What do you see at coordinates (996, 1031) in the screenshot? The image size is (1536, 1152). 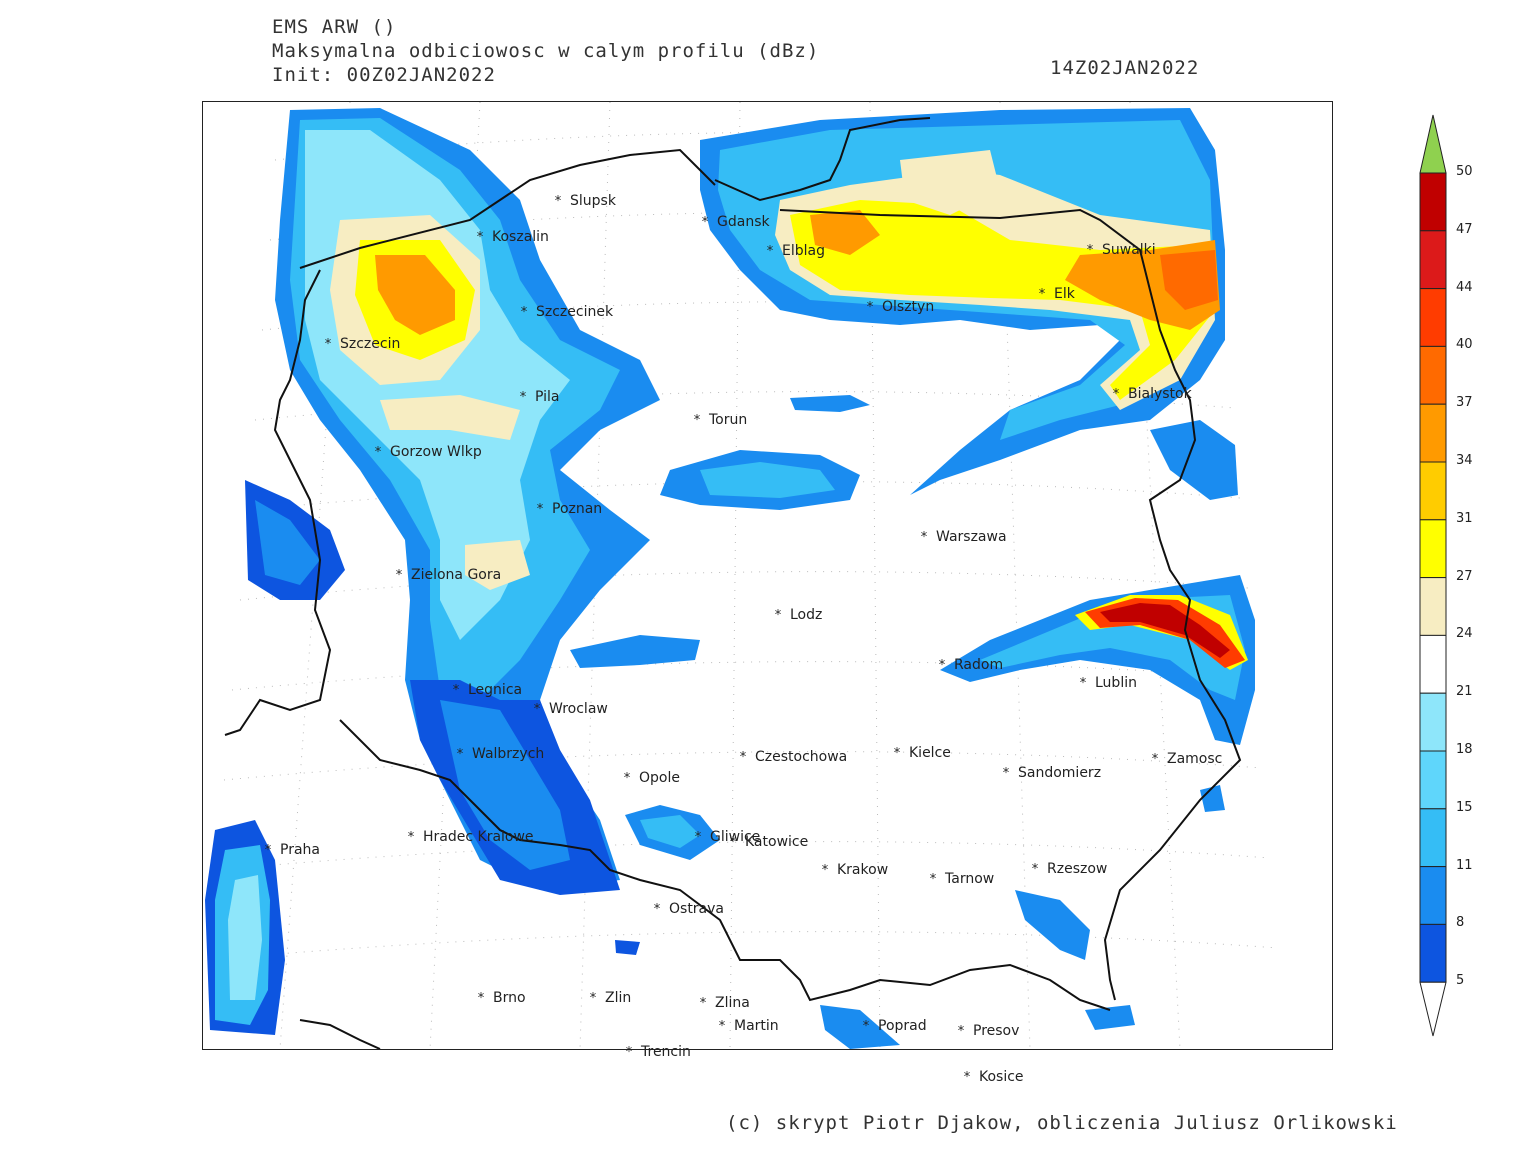 I see `city-label: Presov` at bounding box center [996, 1031].